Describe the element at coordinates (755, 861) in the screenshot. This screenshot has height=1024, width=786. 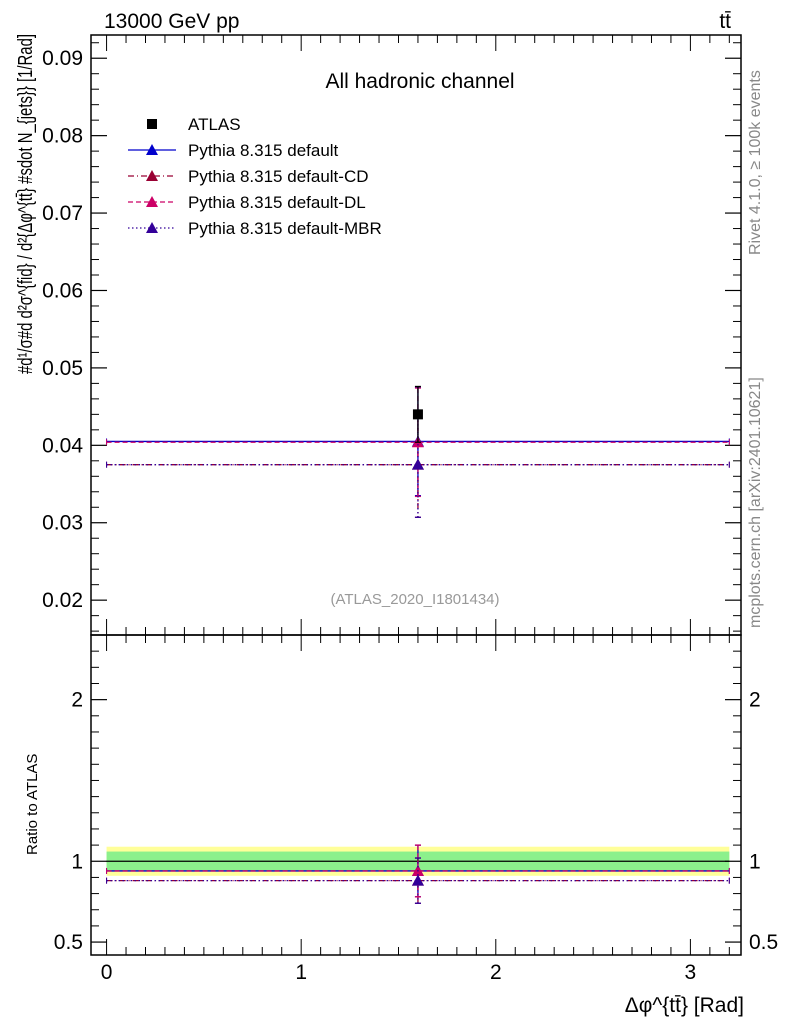
I see `ratio-ytick-label-right: 1` at that location.